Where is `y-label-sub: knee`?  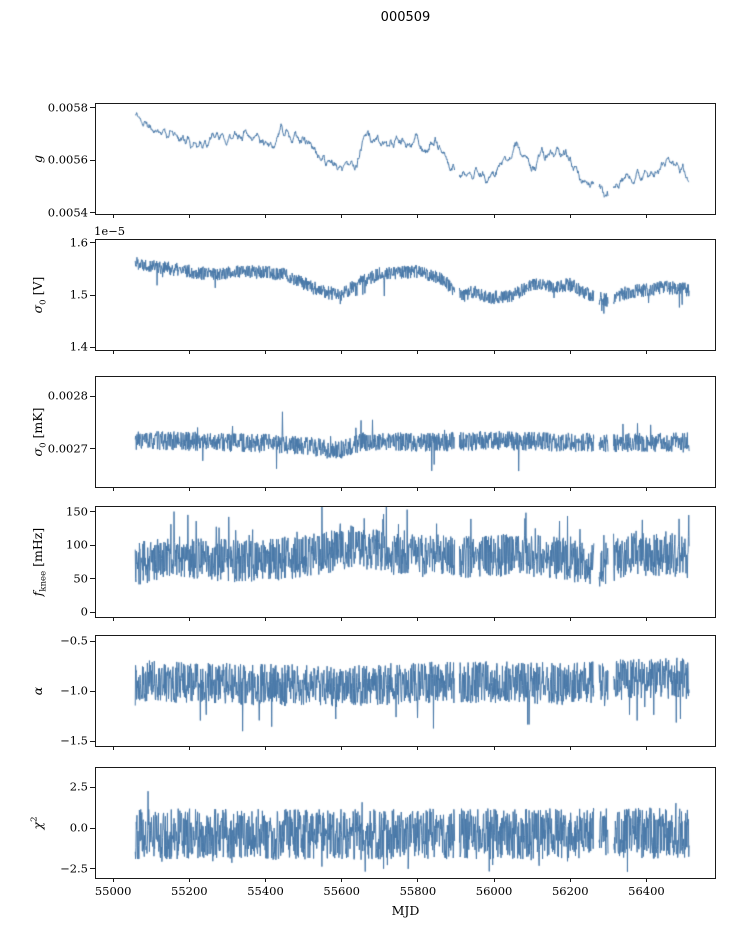 y-label-sub: knee is located at coordinates (43, 581).